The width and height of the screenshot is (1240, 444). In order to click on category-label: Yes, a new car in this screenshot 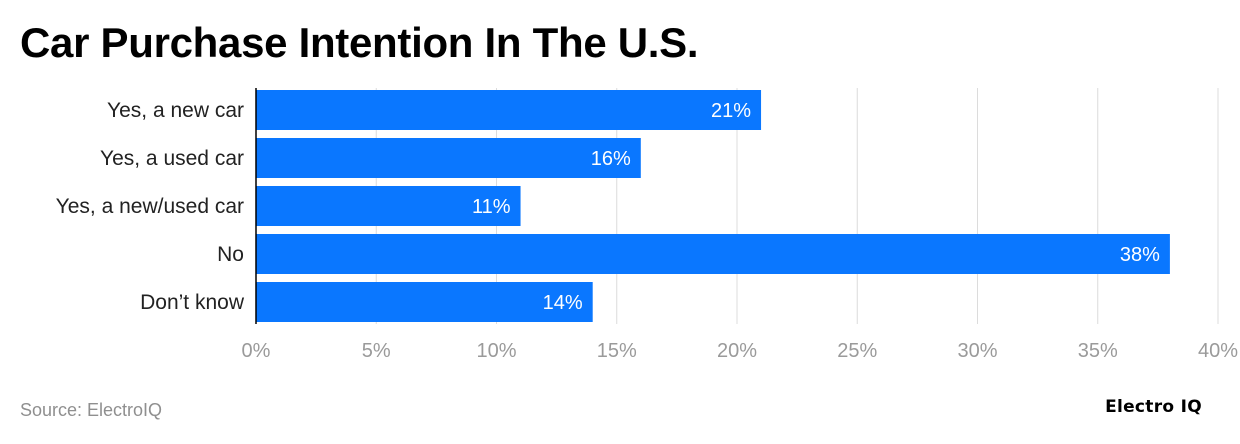, I will do `click(175, 110)`.